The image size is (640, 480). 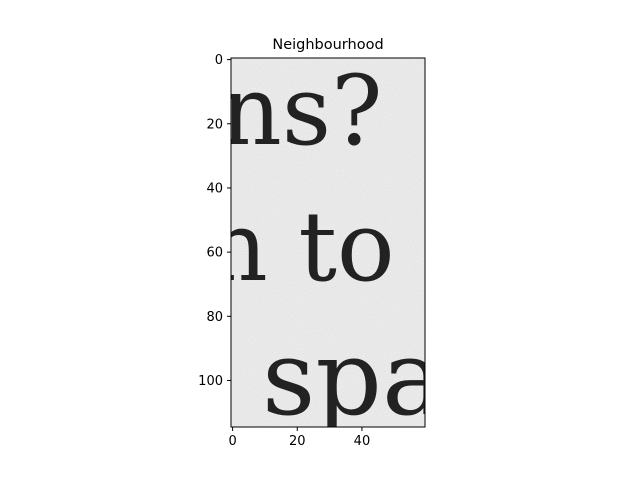 What do you see at coordinates (214, 317) in the screenshot?
I see `y-tick-label: 80` at bounding box center [214, 317].